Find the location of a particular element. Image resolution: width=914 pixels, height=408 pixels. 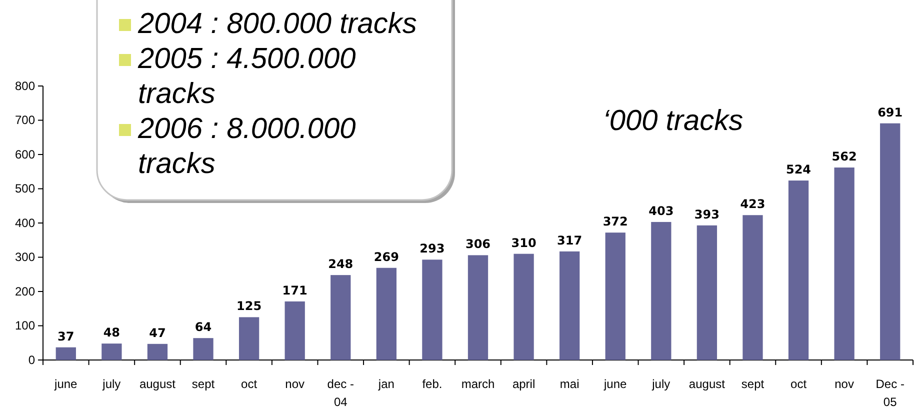

x-tick-label: dec - 04 is located at coordinates (340, 392).